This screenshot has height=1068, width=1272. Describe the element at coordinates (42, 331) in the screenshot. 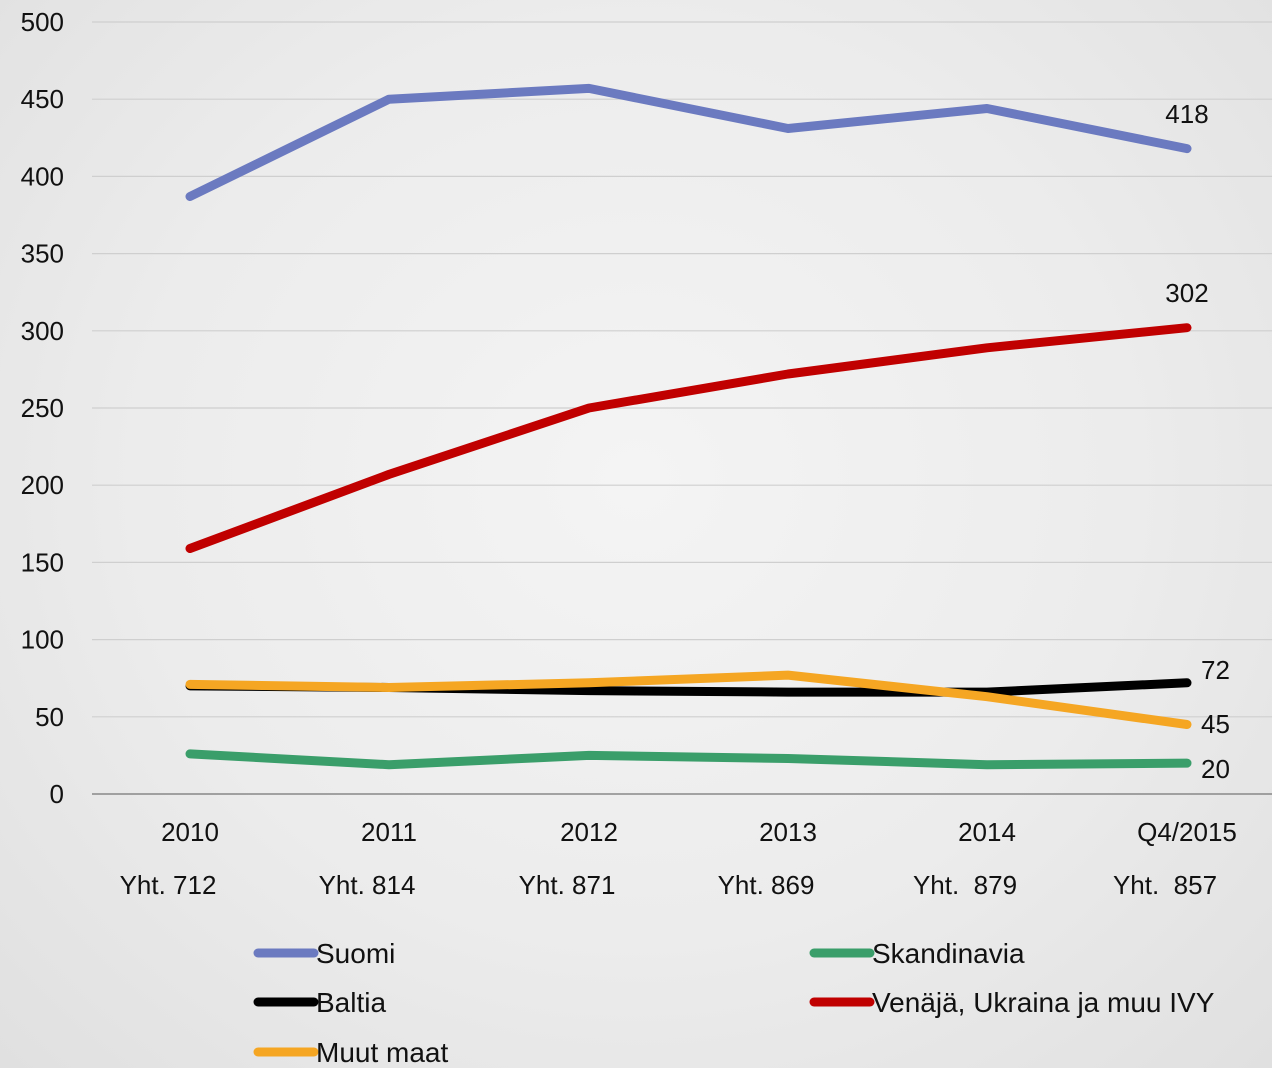

I see `y-tick-label: 300` at that location.